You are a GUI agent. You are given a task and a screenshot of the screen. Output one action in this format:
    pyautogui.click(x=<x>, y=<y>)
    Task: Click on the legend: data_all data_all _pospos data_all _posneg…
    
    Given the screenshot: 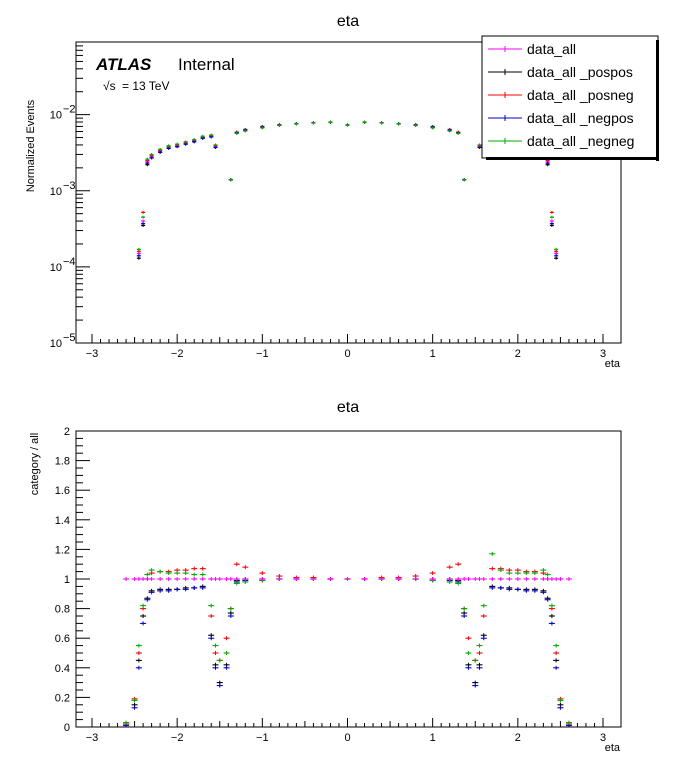 What is the action you would take?
    pyautogui.click(x=570, y=98)
    